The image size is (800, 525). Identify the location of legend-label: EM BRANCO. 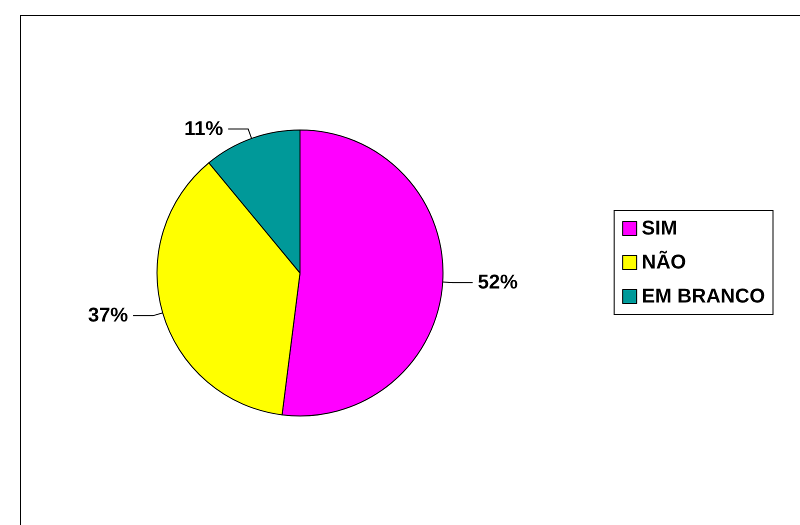
(704, 297).